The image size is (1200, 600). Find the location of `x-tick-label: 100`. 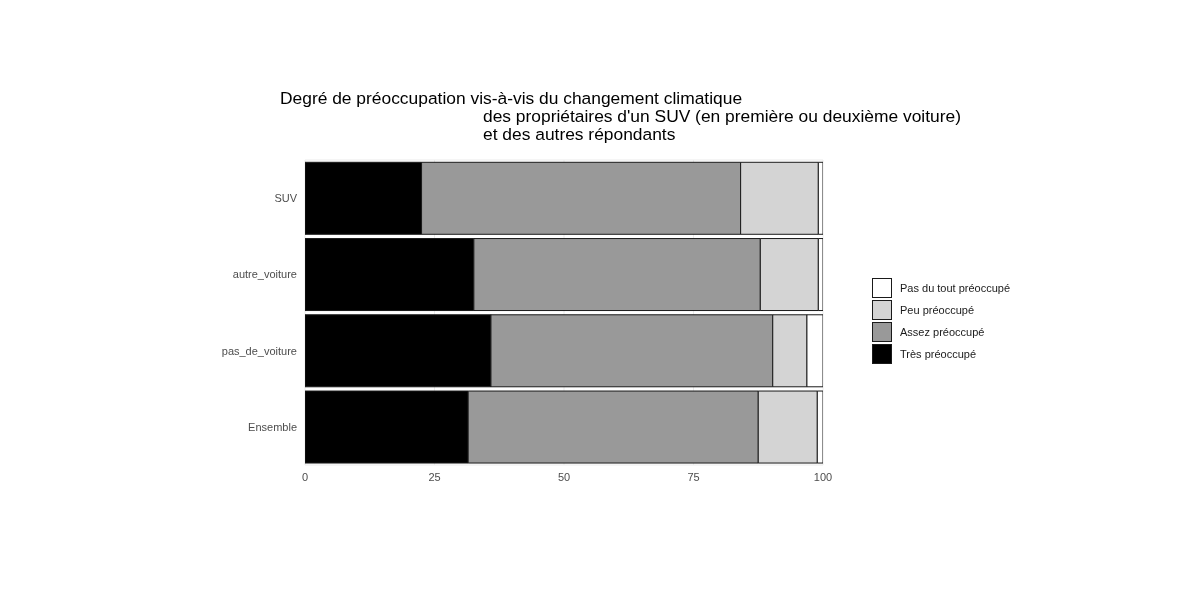

x-tick-label: 100 is located at coordinates (823, 476).